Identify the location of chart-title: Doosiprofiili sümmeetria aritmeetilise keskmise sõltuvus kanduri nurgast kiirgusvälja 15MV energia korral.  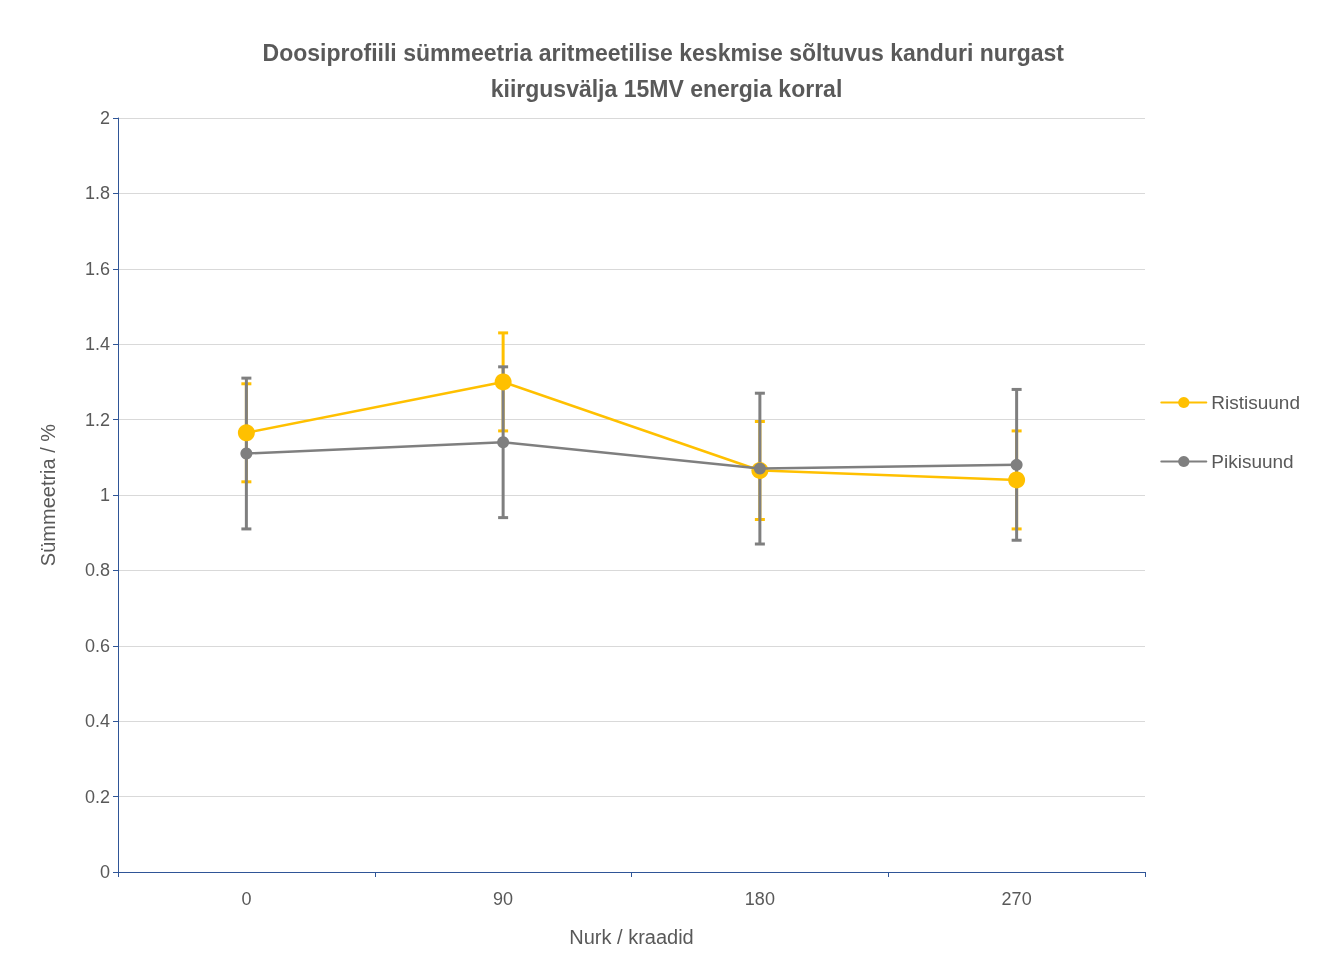
(666, 71).